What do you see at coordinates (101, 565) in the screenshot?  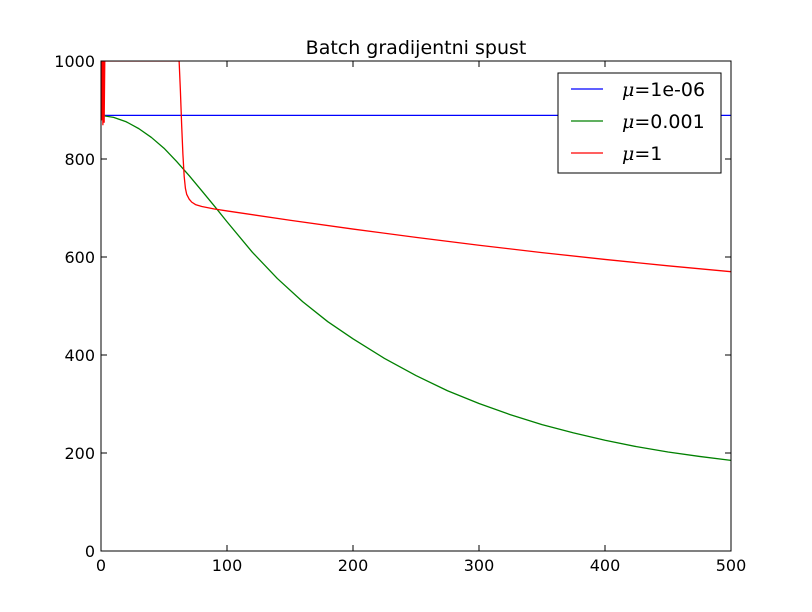 I see `x-tick-label-0: 0` at bounding box center [101, 565].